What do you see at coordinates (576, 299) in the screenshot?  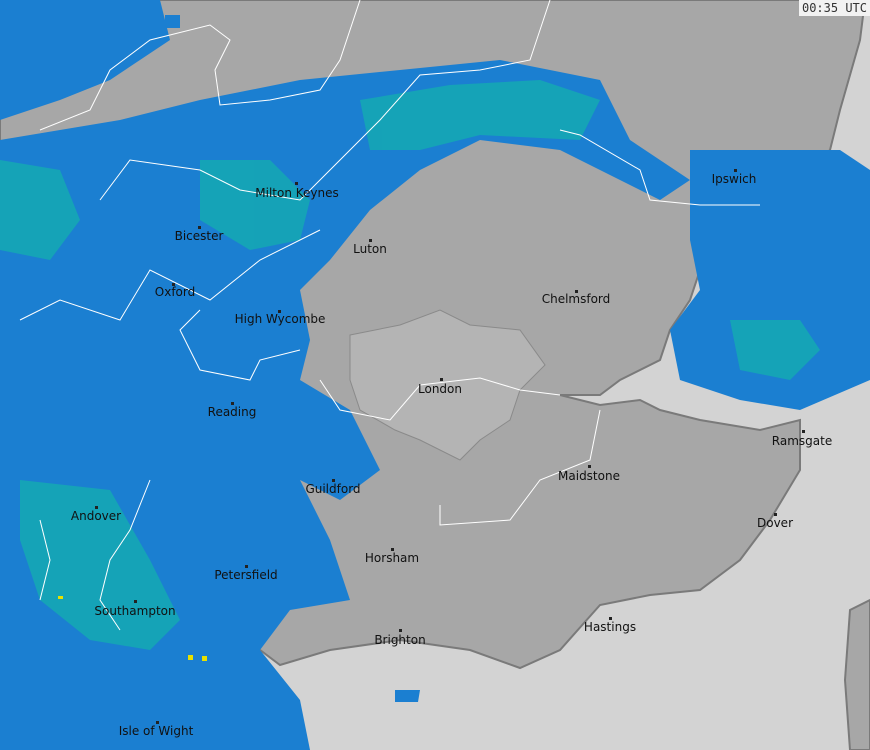 I see `town-label: Chelmsford` at bounding box center [576, 299].